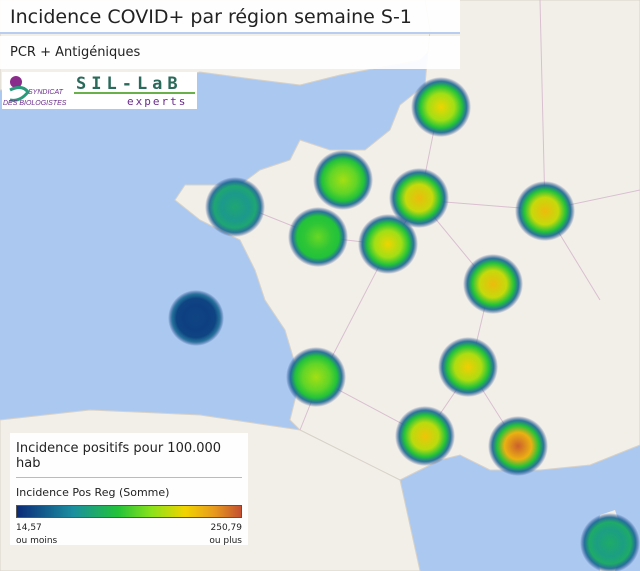  I want to click on heat-blob-occitanie, so click(425, 436).